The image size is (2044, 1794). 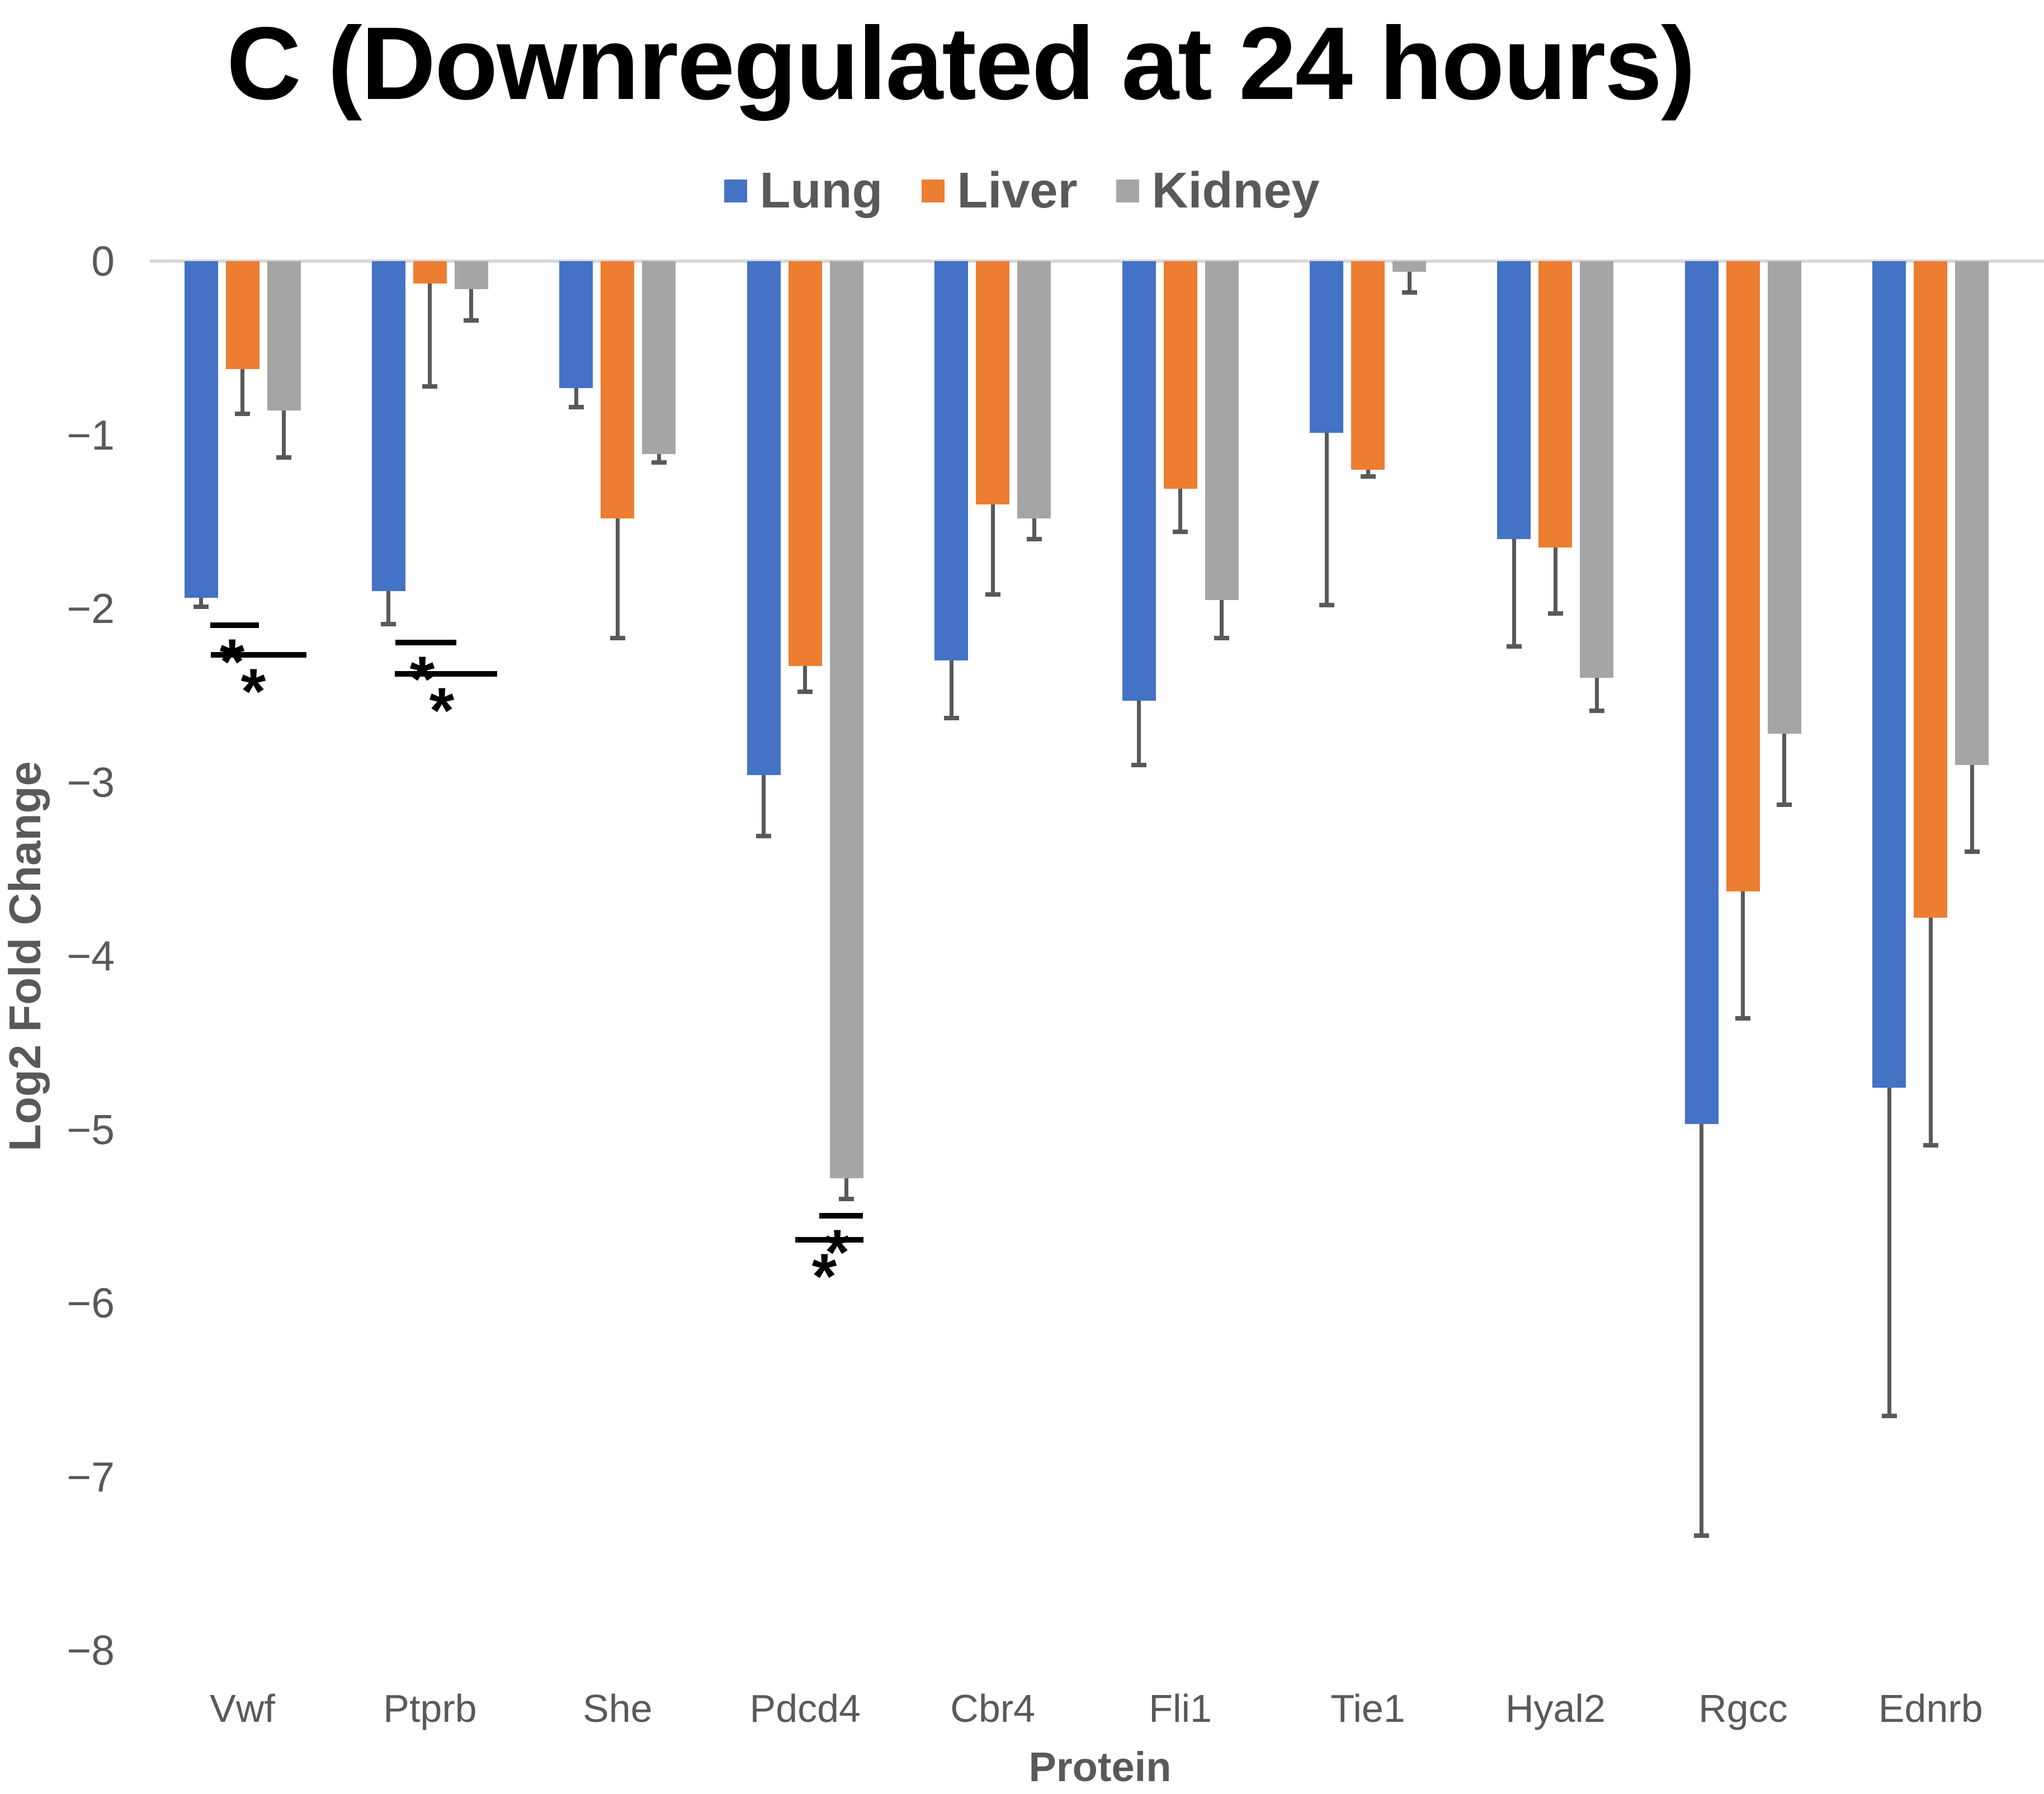 What do you see at coordinates (618, 389) in the screenshot?
I see `bar-she-liver` at bounding box center [618, 389].